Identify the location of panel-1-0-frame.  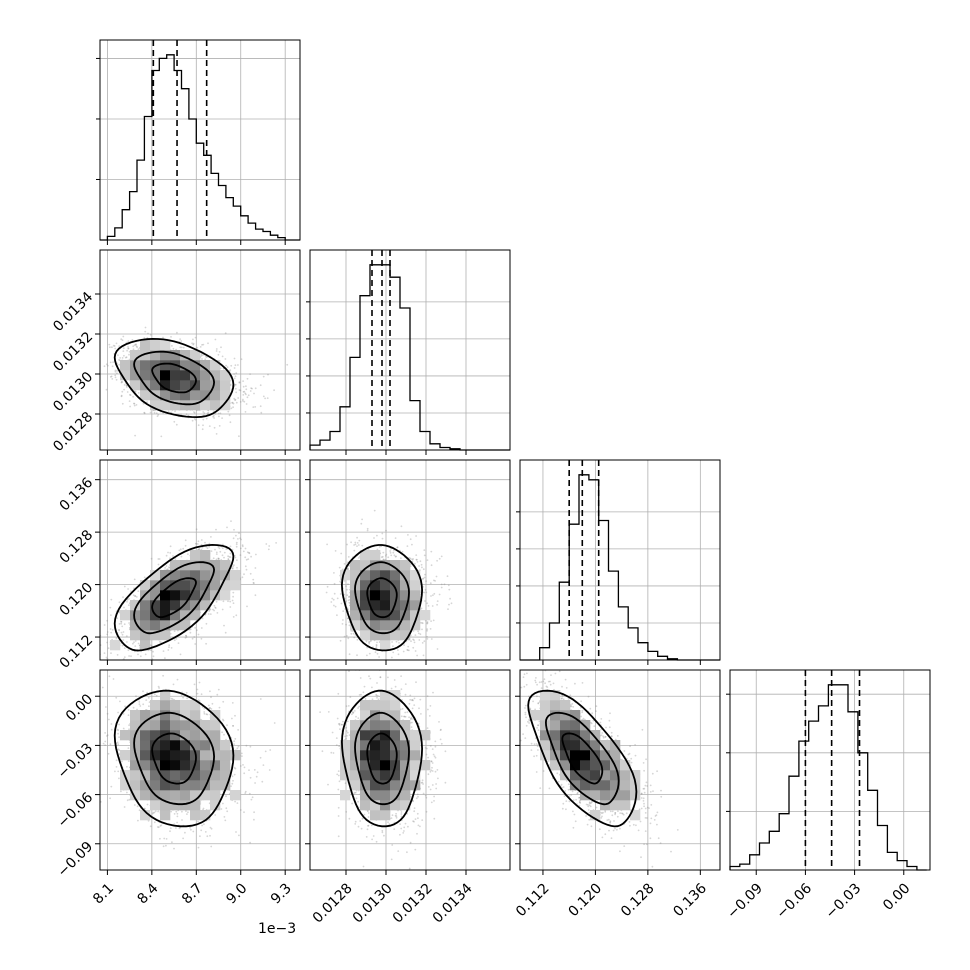
(200, 350).